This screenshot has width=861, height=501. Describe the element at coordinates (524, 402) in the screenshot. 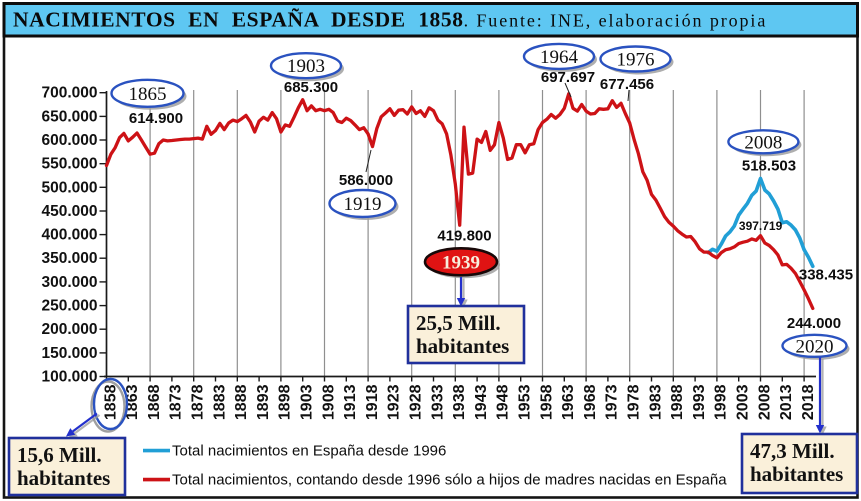

I see `svg-text: 1953` at that location.